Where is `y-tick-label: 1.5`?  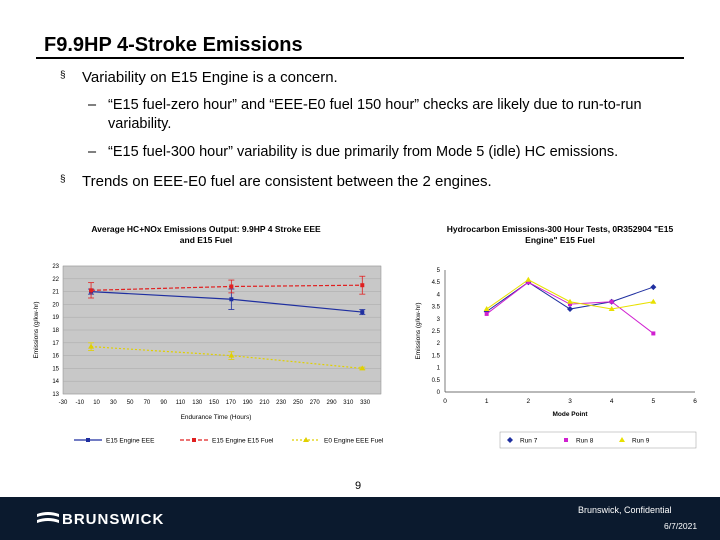 y-tick-label: 1.5 is located at coordinates (436, 356).